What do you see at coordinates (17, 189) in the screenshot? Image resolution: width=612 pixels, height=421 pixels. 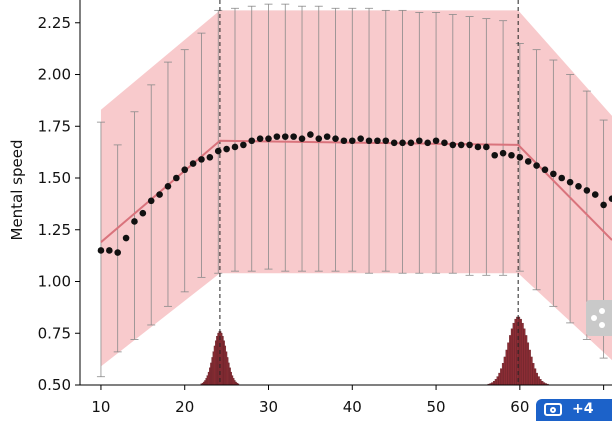 I see `y-axis-label: Mental speed` at bounding box center [17, 189].